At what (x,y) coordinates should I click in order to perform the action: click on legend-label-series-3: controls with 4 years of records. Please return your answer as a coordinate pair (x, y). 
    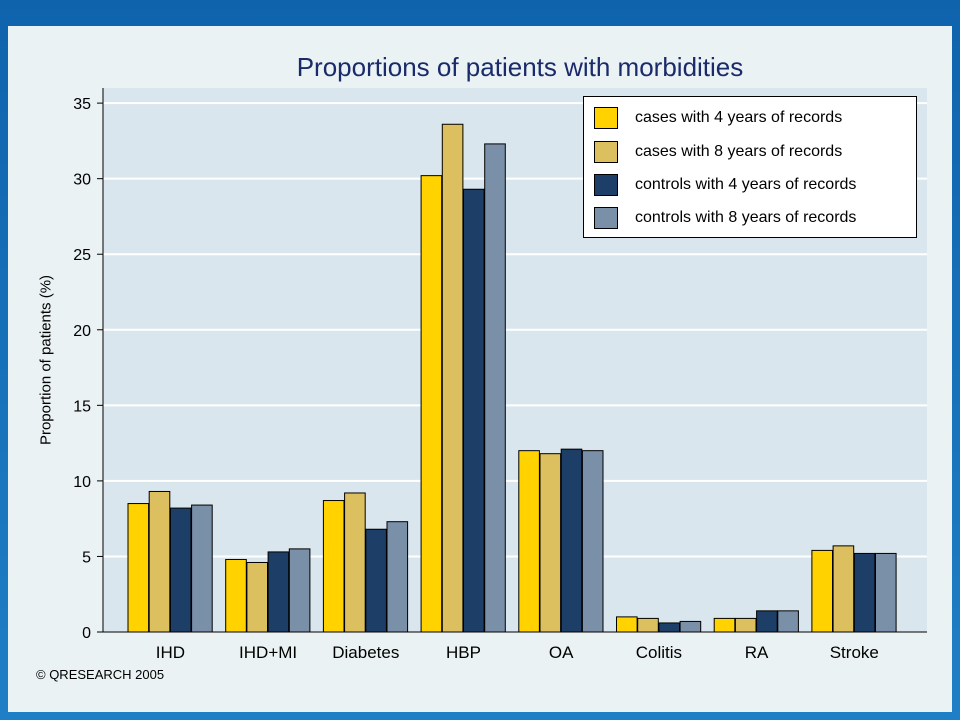
    Looking at the image, I should click on (746, 184).